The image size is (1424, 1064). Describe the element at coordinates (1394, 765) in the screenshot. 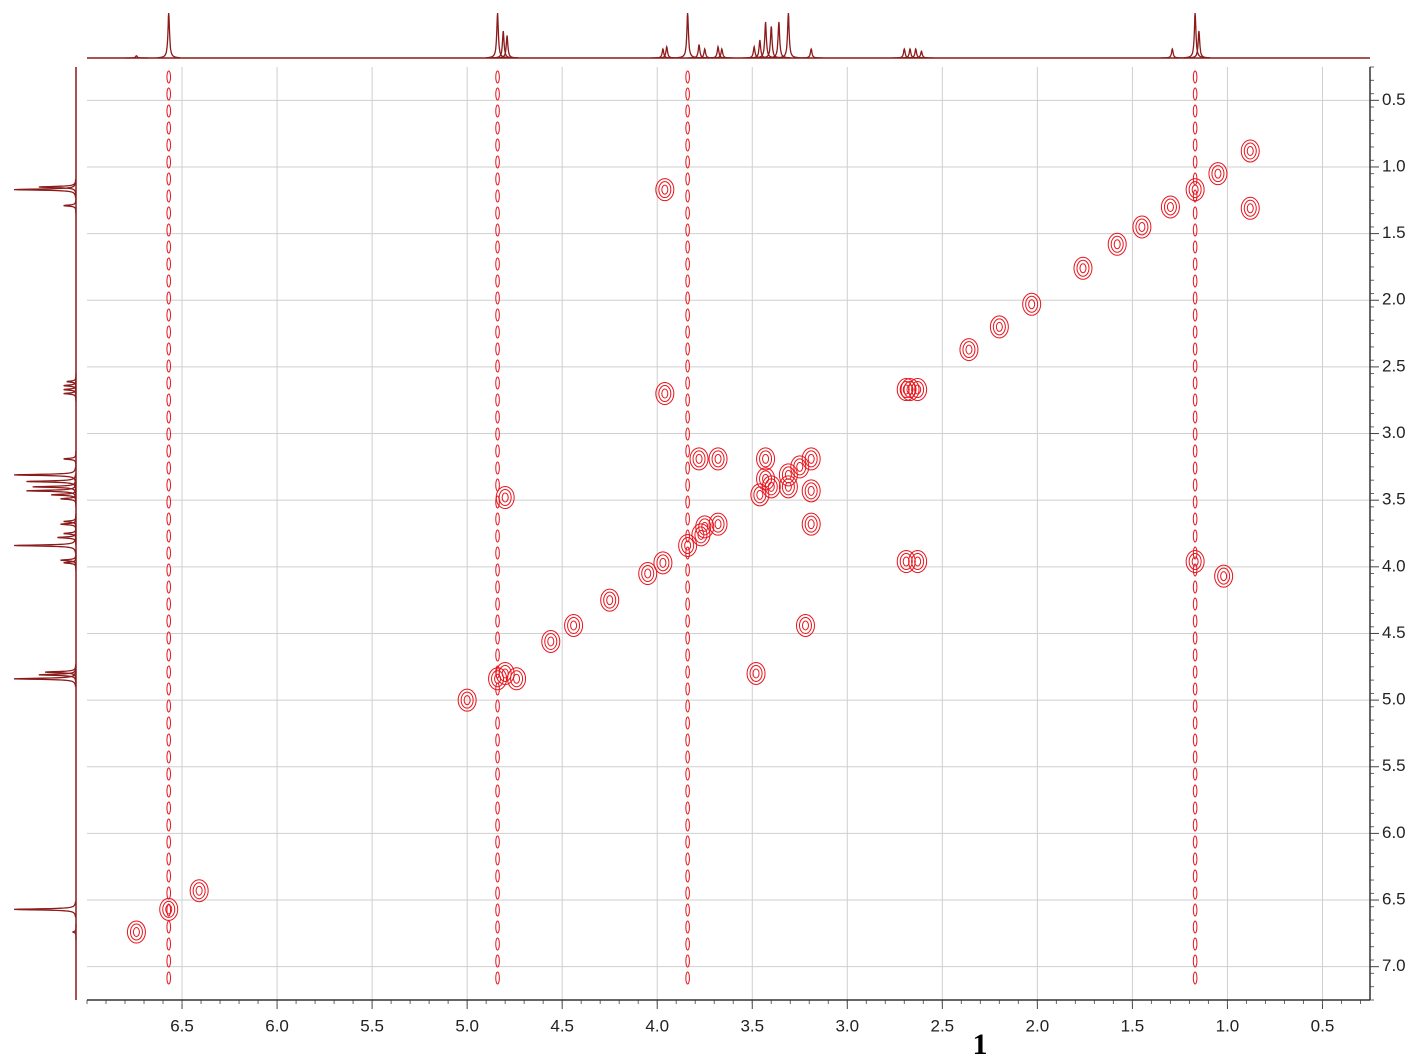

I see `y-tick-label: 5.5` at that location.